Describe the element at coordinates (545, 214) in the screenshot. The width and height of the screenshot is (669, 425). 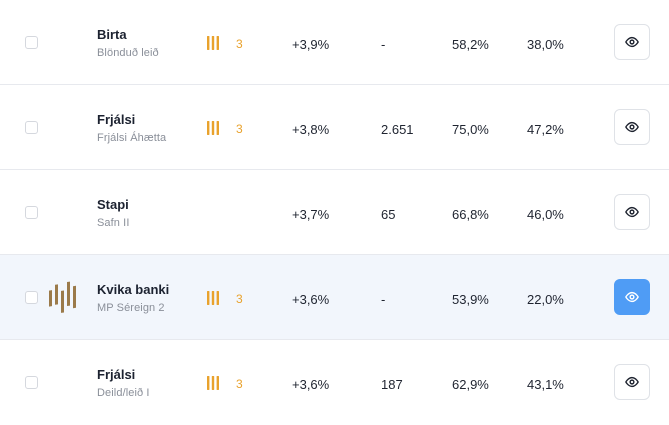
I see `percent-value-2: 46,0%` at that location.